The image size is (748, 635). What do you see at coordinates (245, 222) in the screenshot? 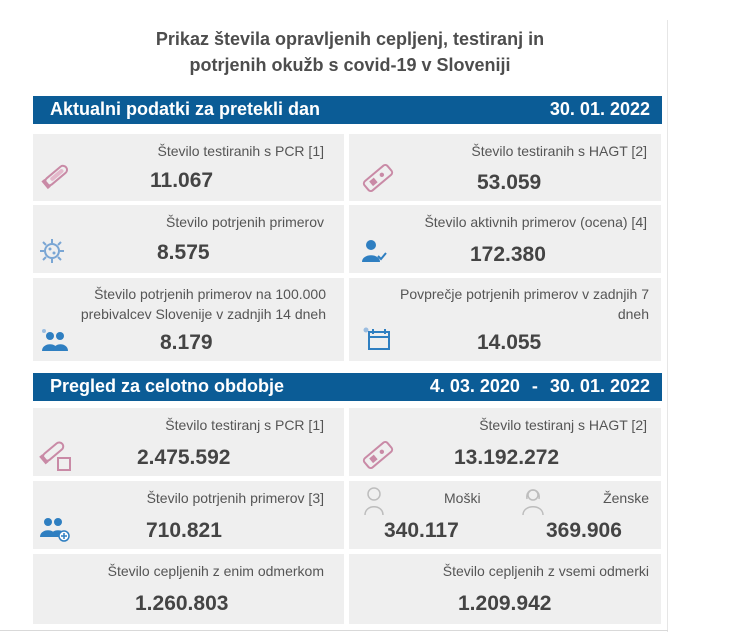
I see `card-label: Število potrjenih primerov` at bounding box center [245, 222].